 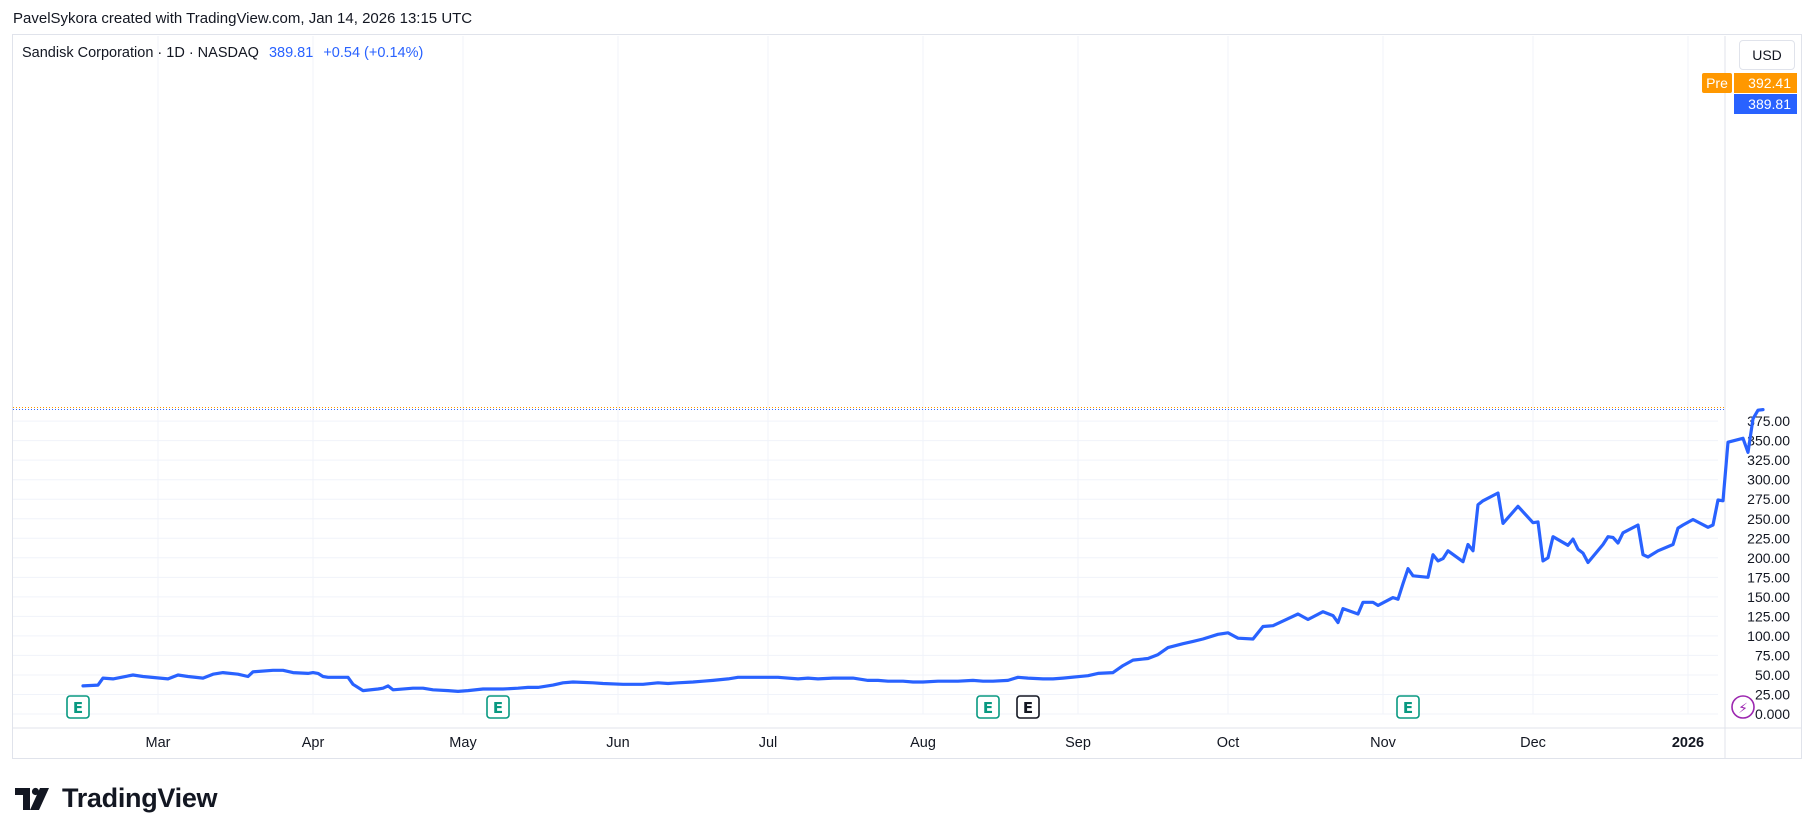 I want to click on lightning-icon: ⚡, so click(x=1743, y=709).